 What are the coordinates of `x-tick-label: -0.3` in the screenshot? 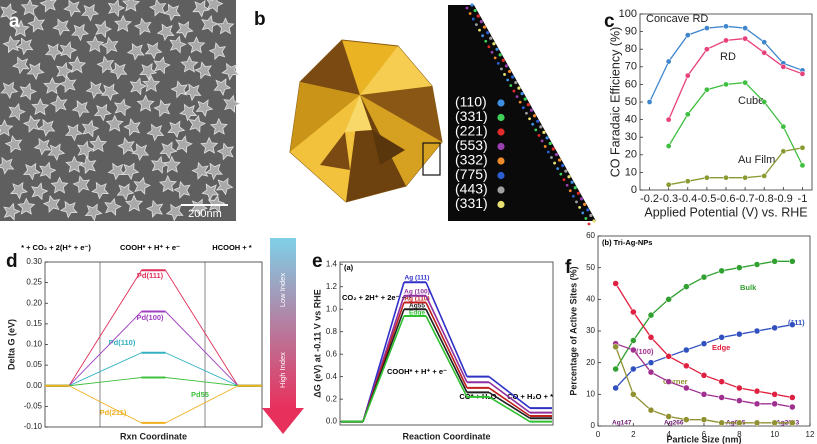 It's located at (668, 199).